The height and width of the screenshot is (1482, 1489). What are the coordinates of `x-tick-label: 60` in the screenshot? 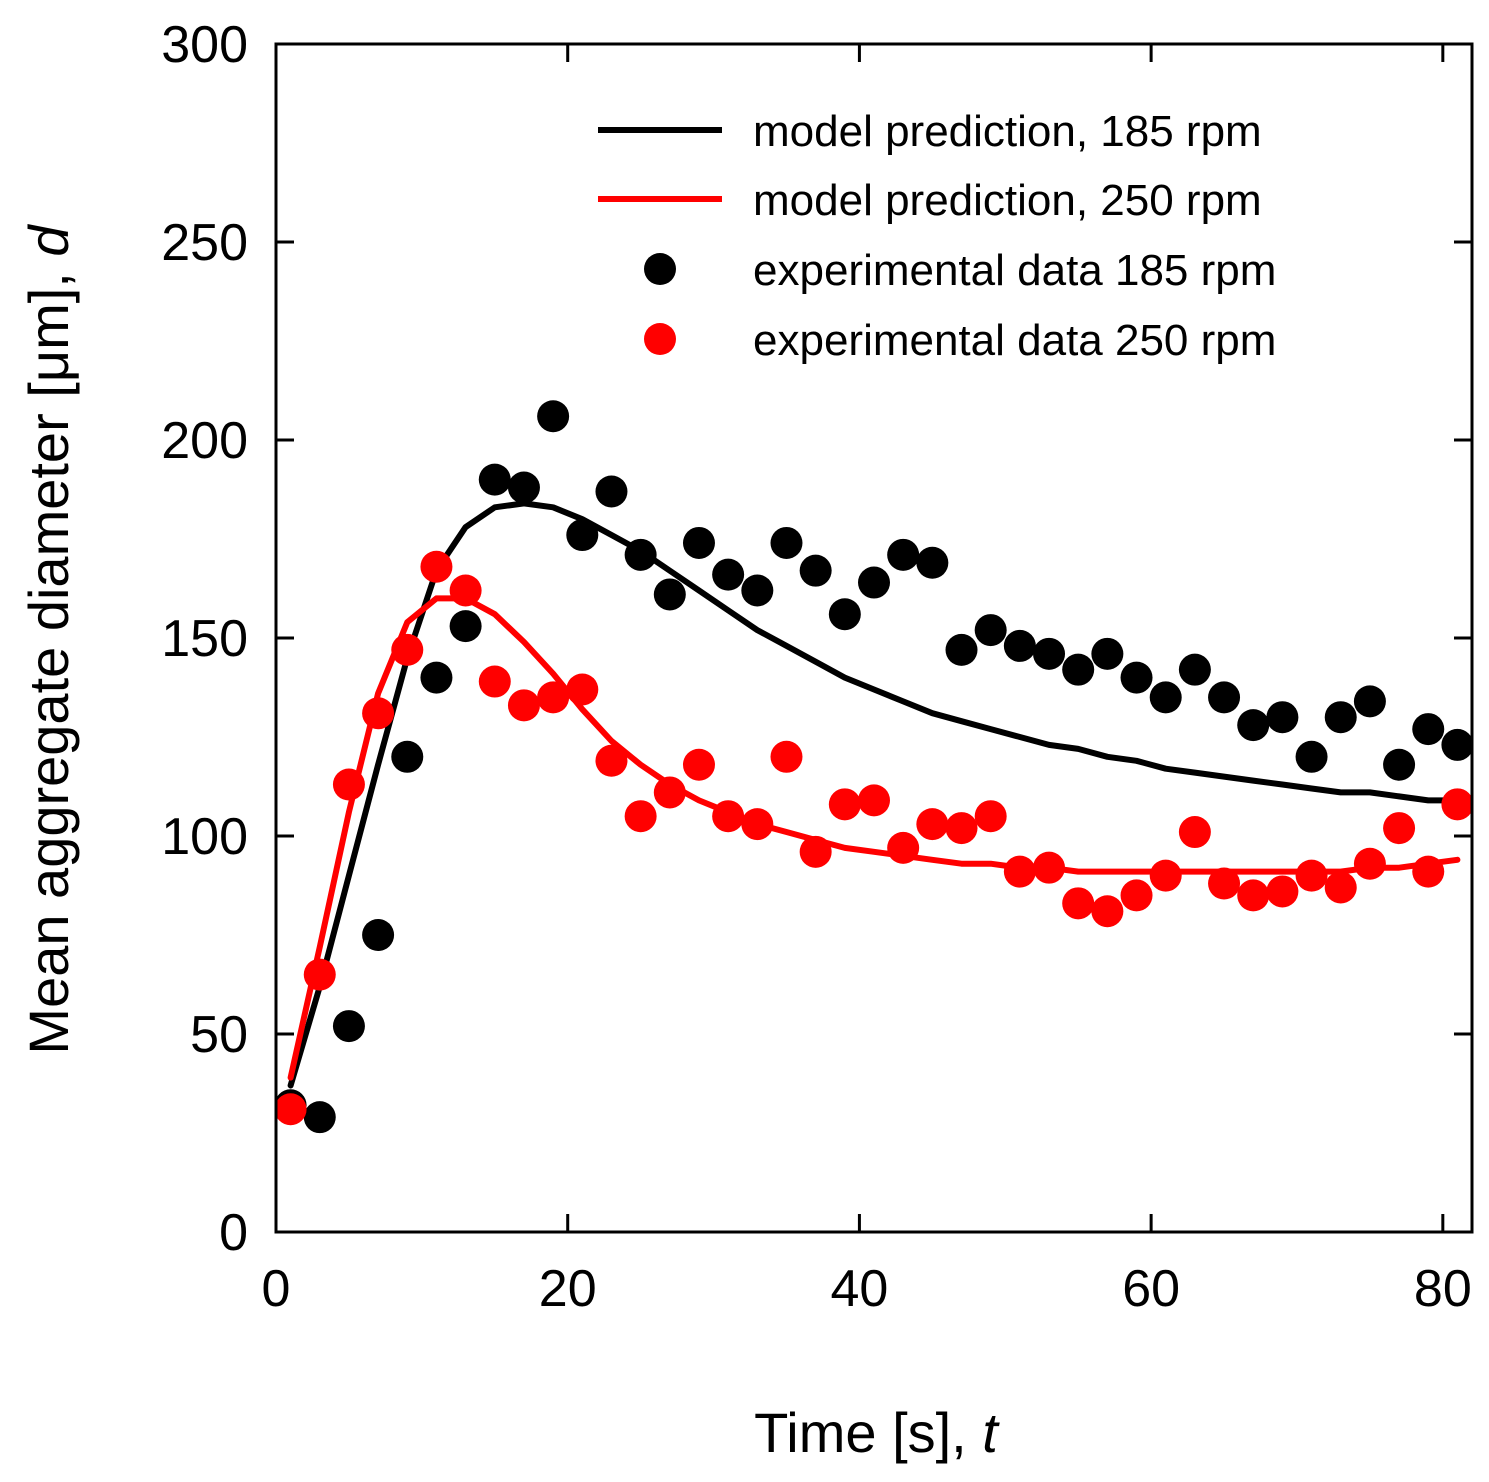 It's located at (1151, 1289).